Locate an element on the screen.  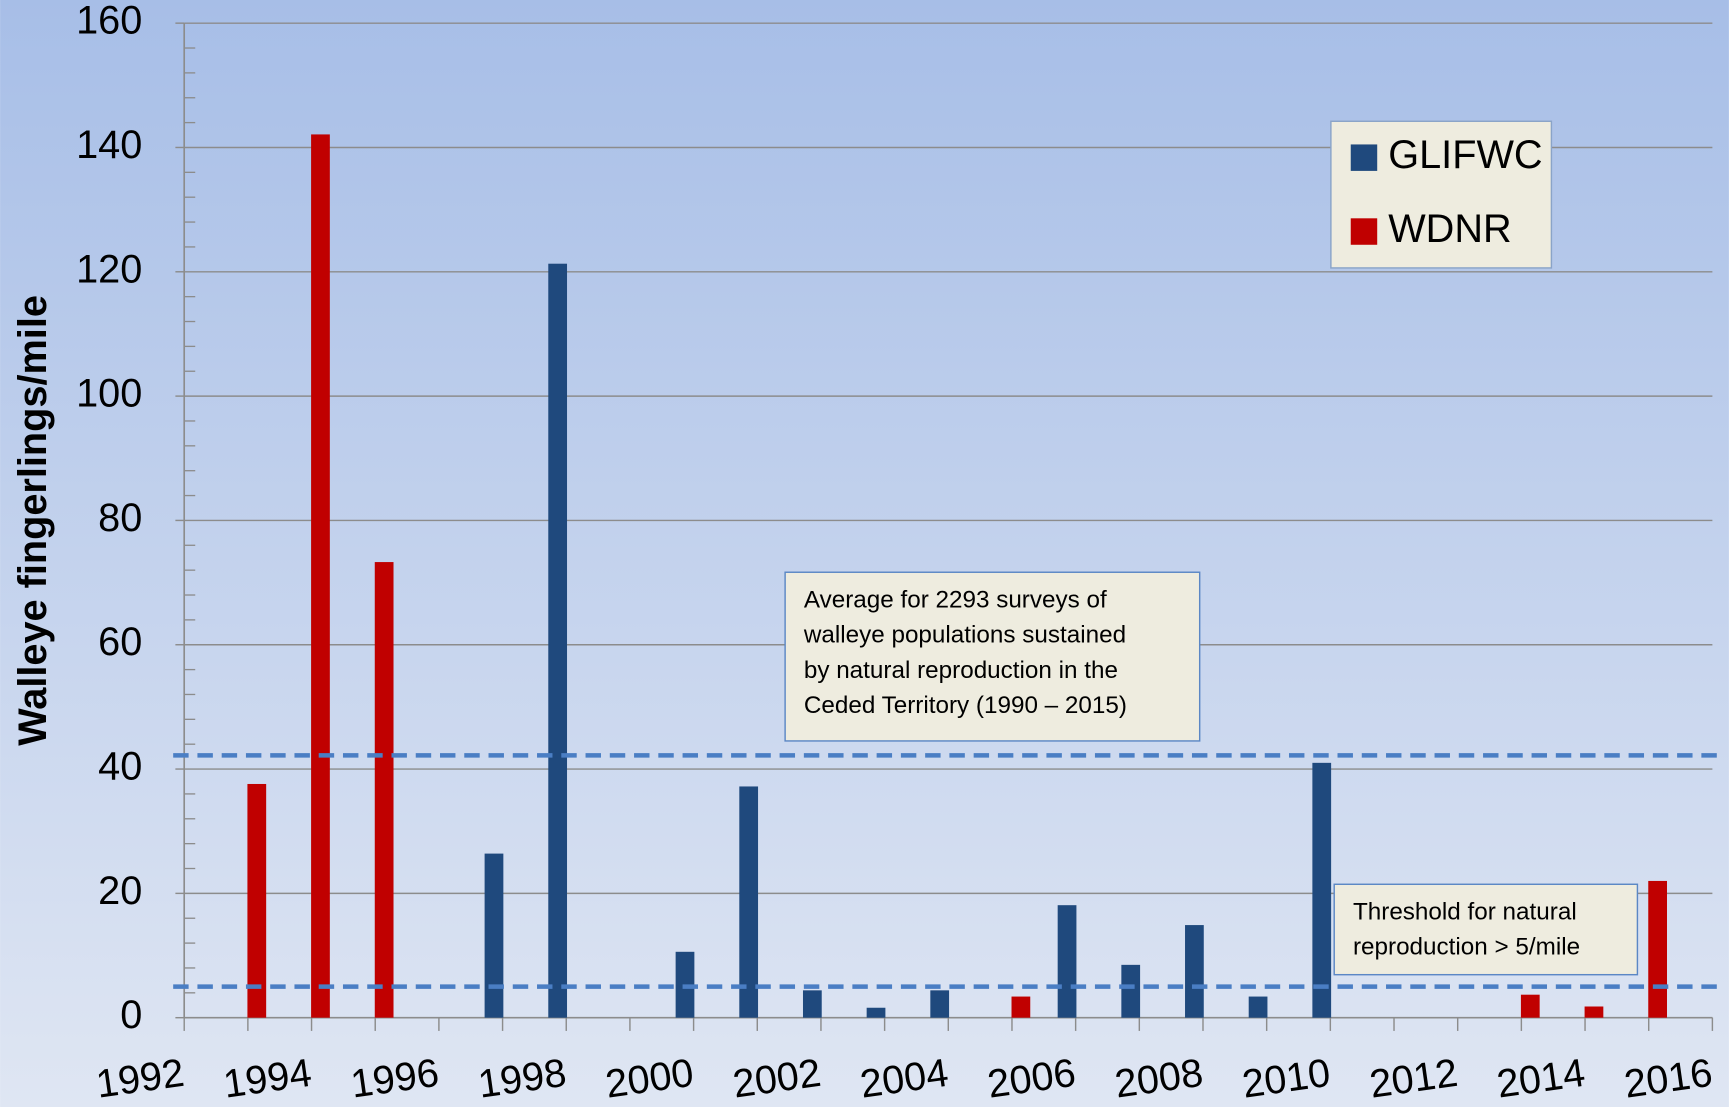
y-axis-label: Walleye fingerlings/mile is located at coordinates (33, 520).